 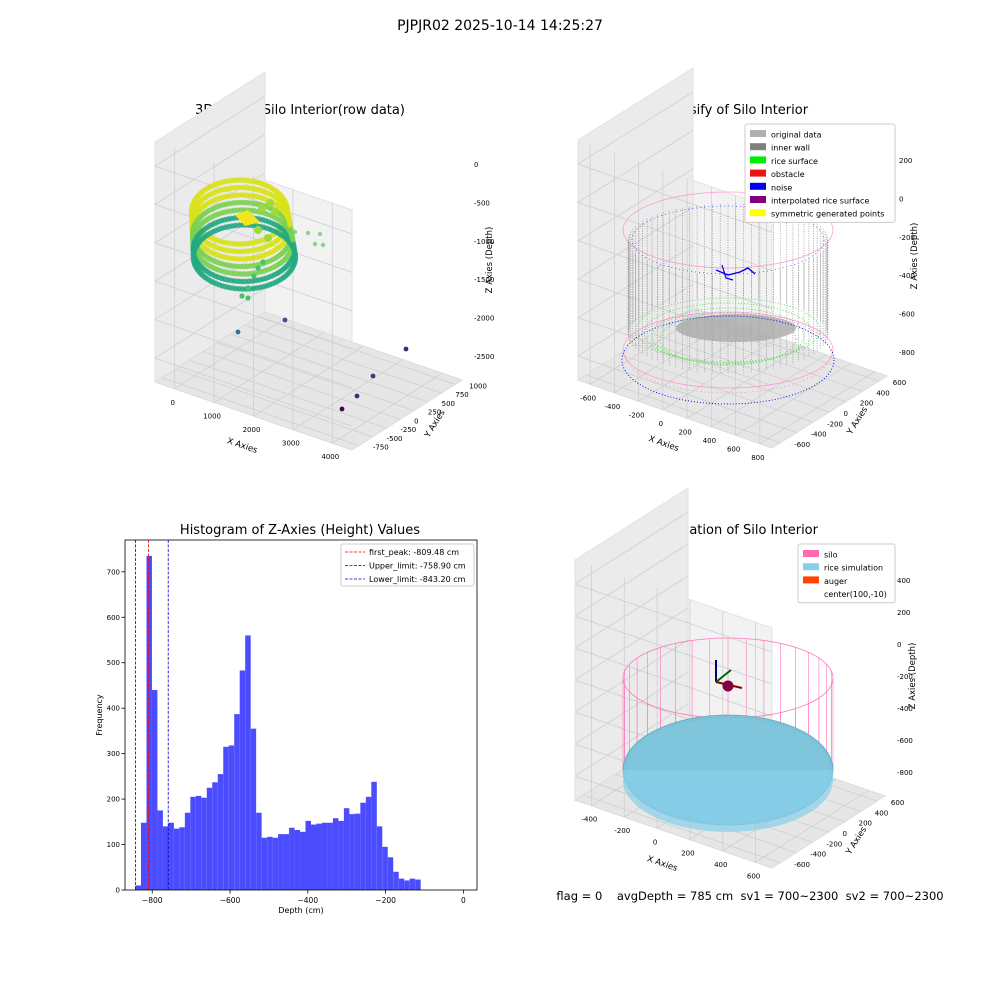 I want to click on panel3-title: Histogram of Z-Axies (Height) Values, so click(x=300, y=530).